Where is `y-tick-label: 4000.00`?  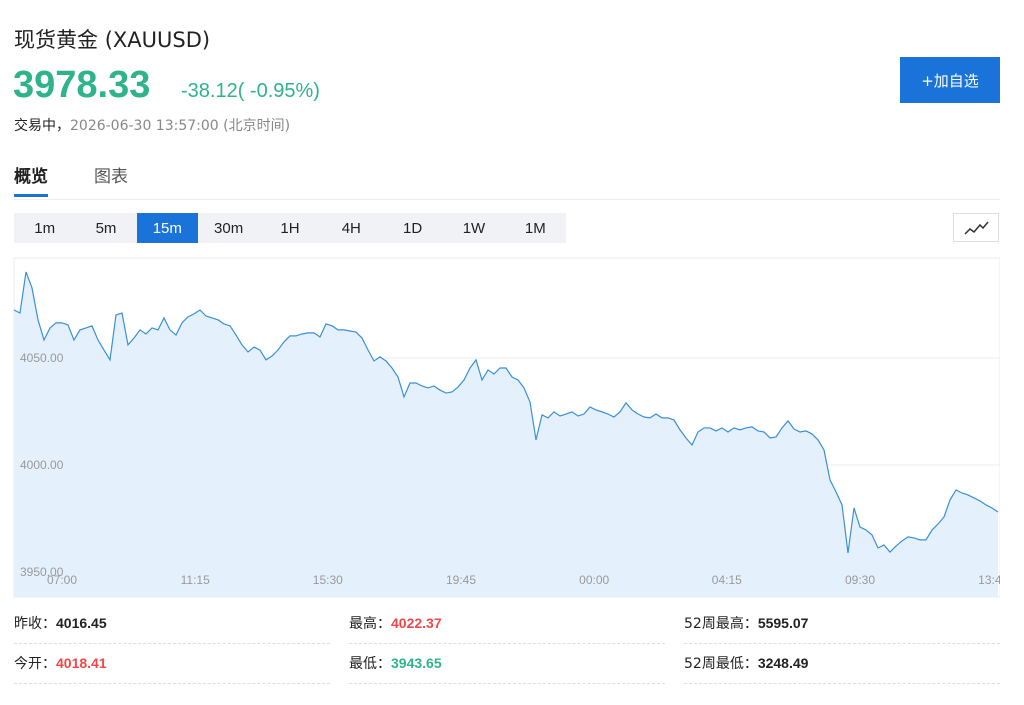
y-tick-label: 4000.00 is located at coordinates (42, 465).